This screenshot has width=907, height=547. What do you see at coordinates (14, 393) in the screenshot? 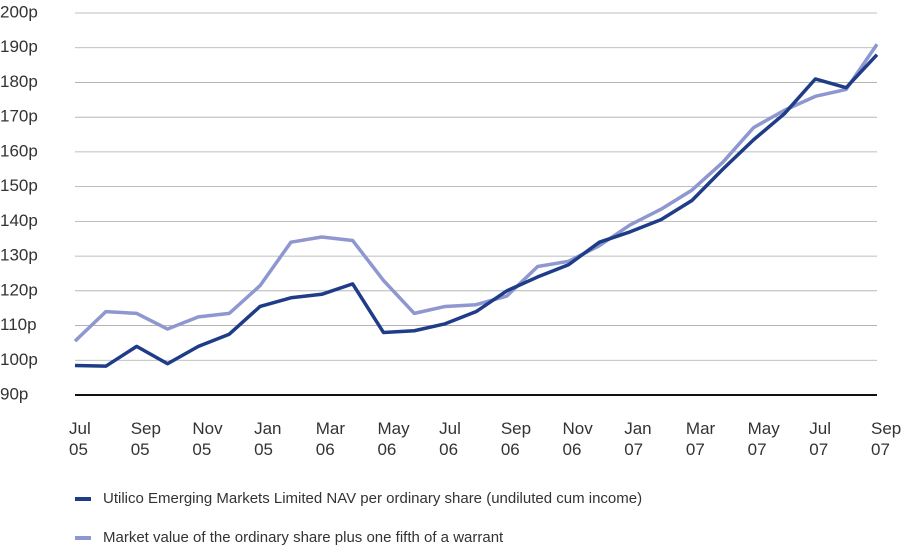
I see `y-tick-label: 90p` at bounding box center [14, 393].